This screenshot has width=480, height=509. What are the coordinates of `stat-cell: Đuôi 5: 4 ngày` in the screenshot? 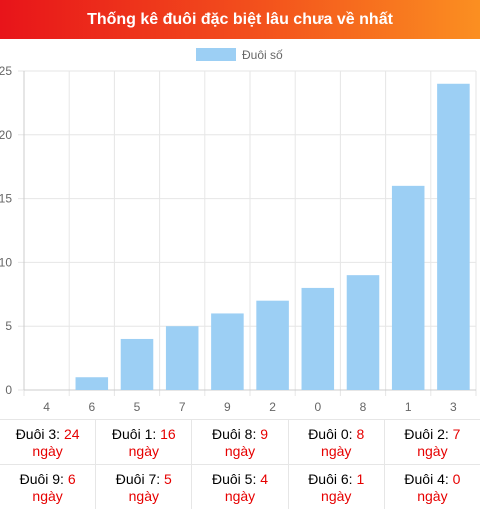 It's located at (240, 487).